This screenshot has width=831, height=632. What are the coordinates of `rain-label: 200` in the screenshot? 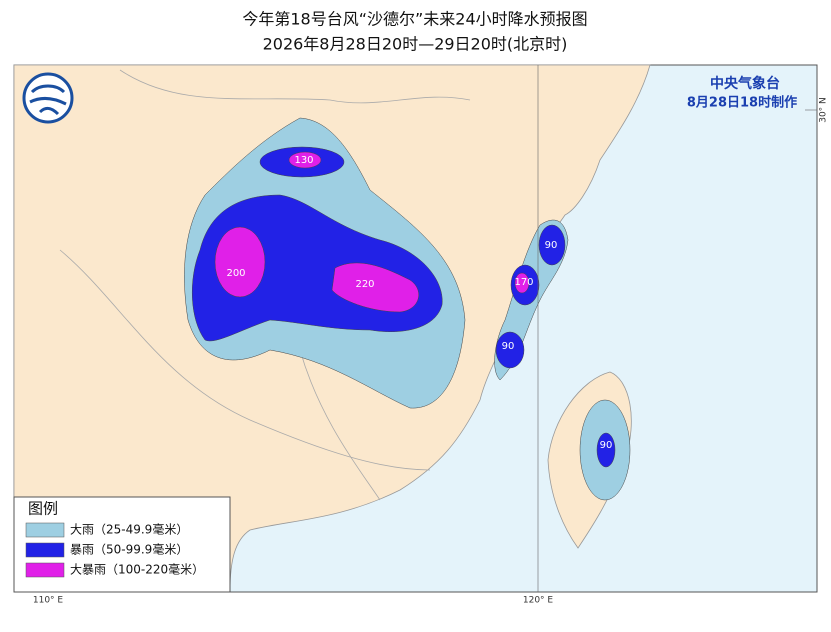 It's located at (235, 273).